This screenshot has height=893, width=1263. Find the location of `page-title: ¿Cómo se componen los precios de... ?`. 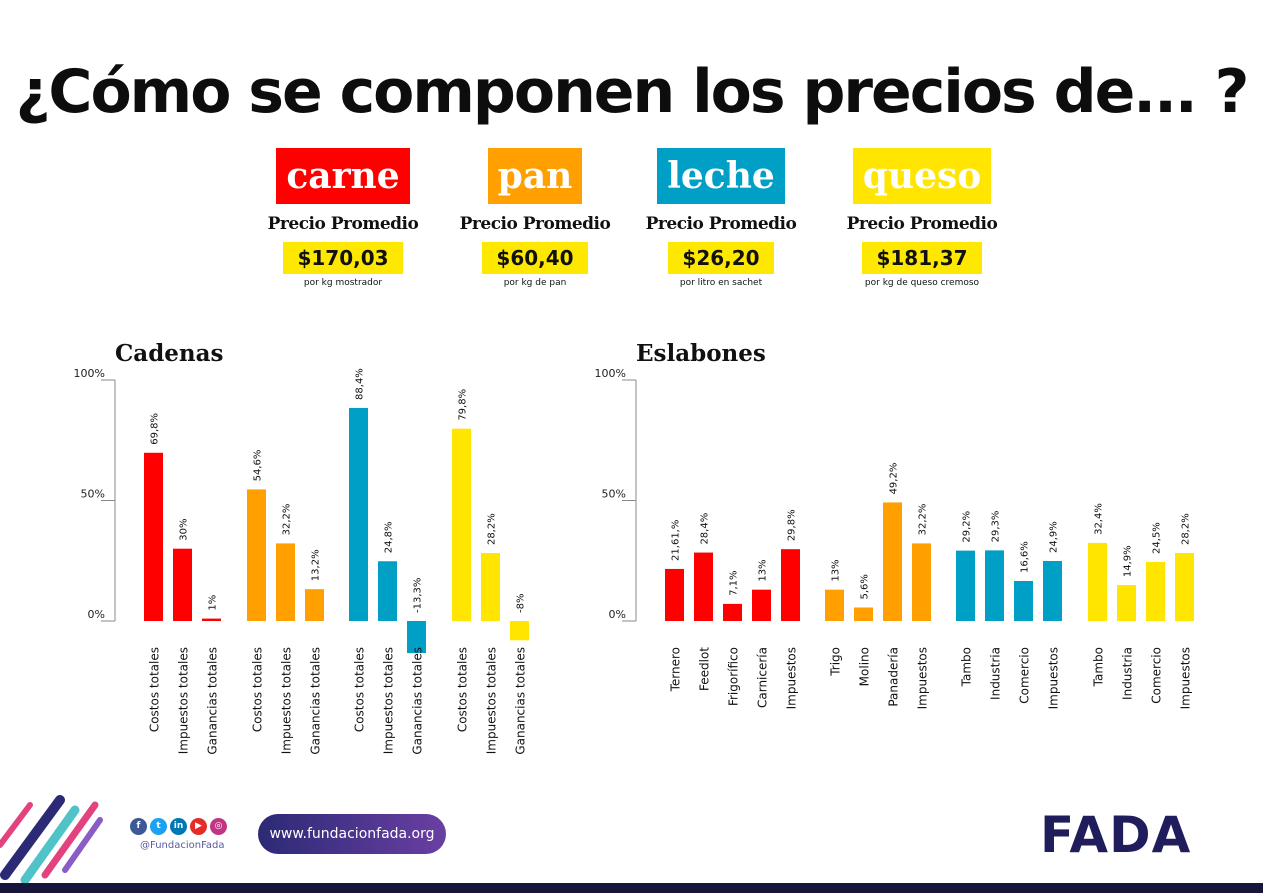

page-title: ¿Cómo se componen los precios de... ? is located at coordinates (632, 92).